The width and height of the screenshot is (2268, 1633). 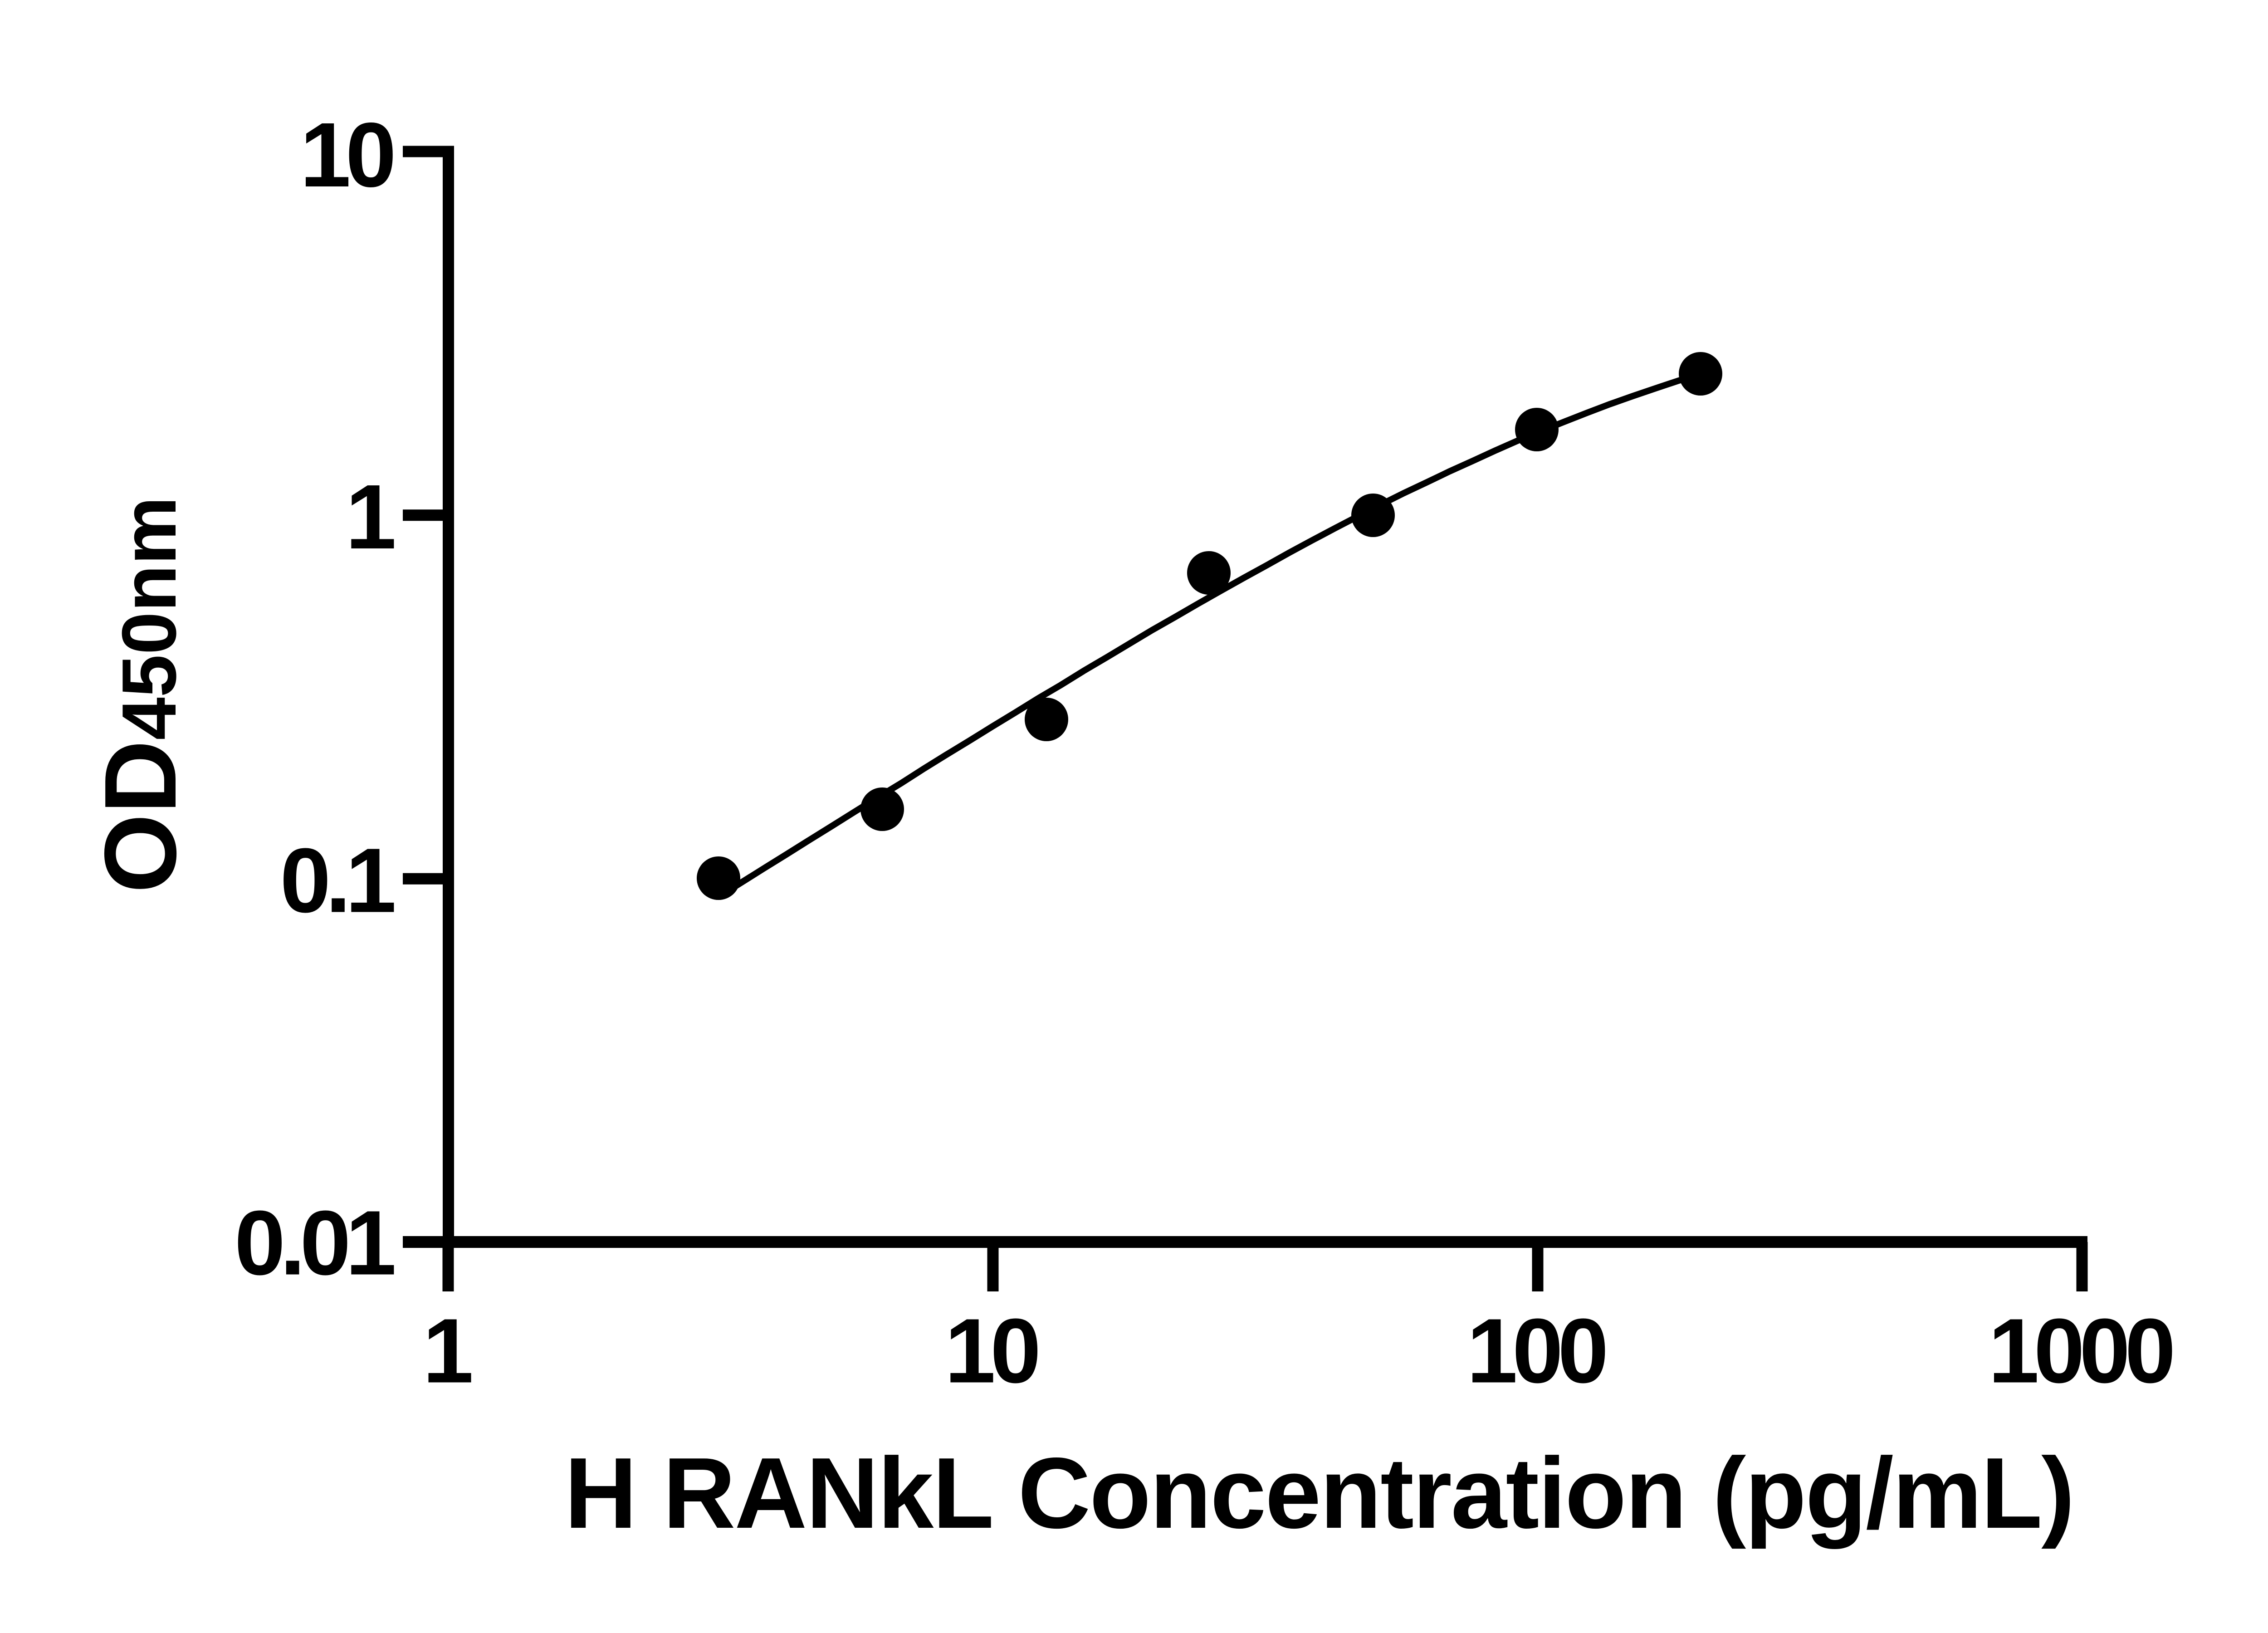 What do you see at coordinates (1536, 1351) in the screenshot?
I see `svg-text: 100` at bounding box center [1536, 1351].